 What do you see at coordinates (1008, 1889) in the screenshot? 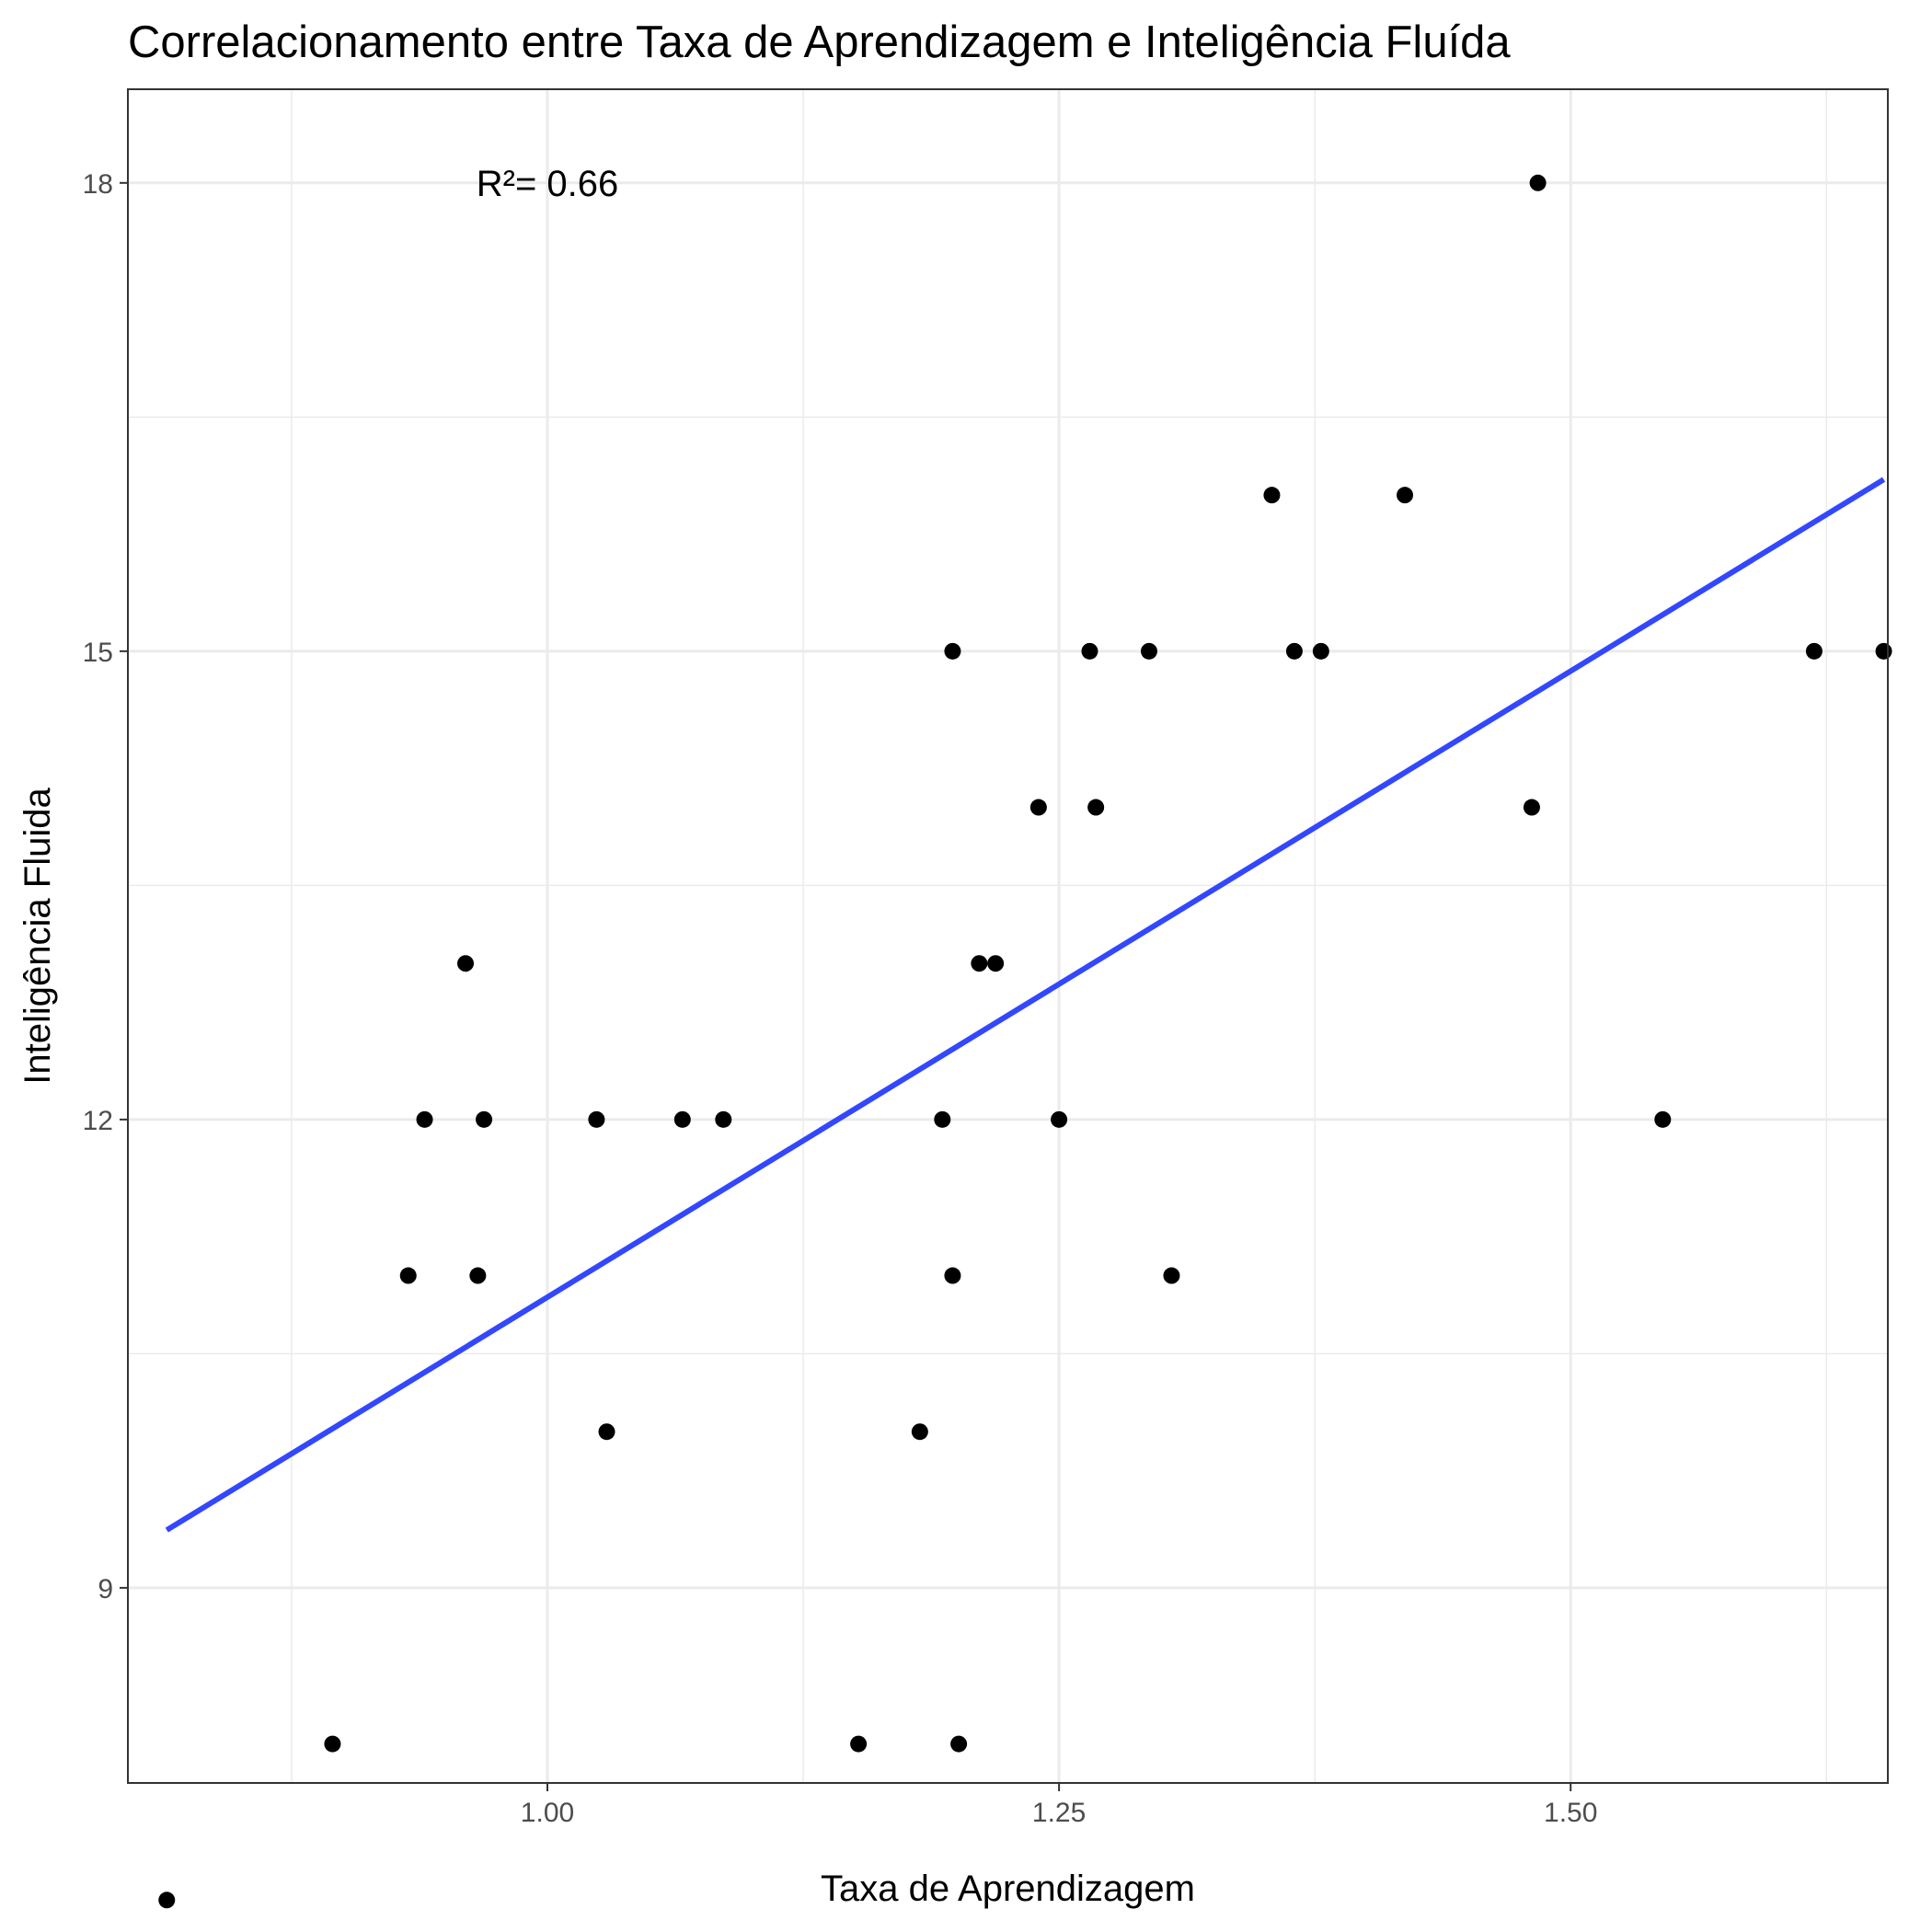
I see `x-axis-title: Taxa de Aprendizagem` at bounding box center [1008, 1889].